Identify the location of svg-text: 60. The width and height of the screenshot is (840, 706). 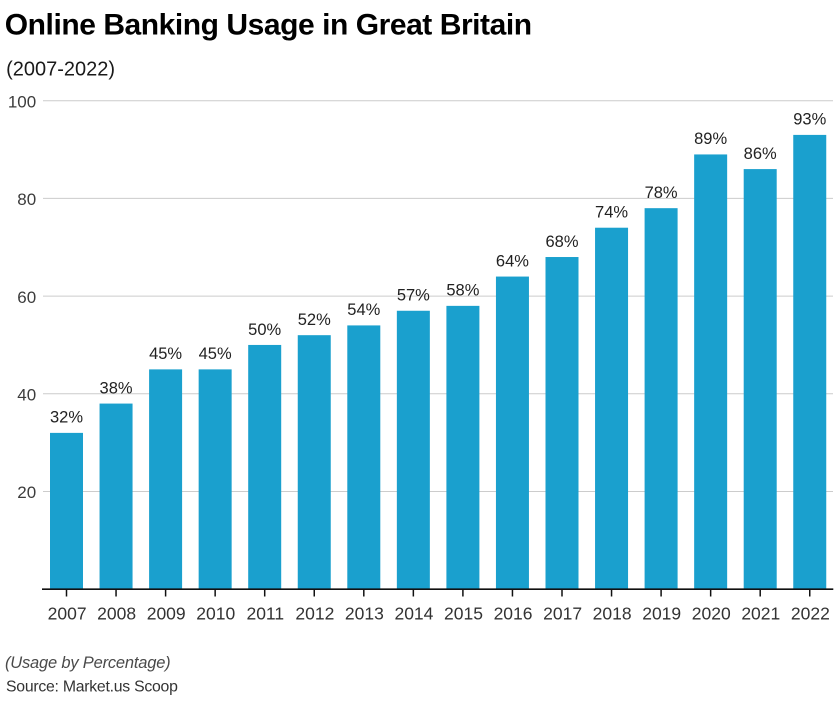
(26, 297).